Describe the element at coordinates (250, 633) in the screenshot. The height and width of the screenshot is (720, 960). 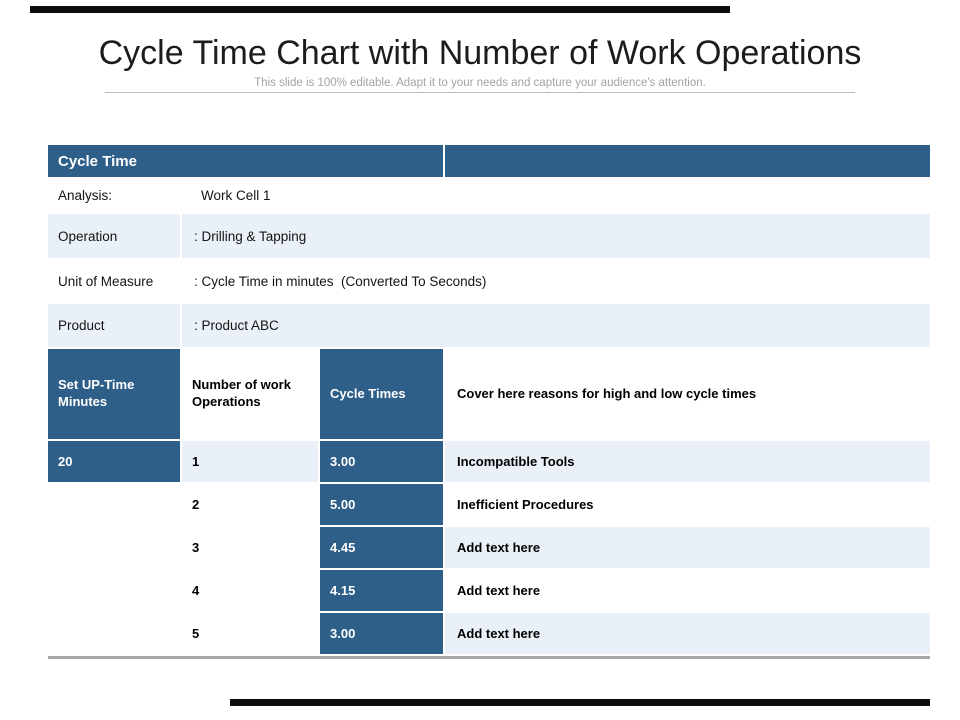
I see `cell-operations: 5` at that location.